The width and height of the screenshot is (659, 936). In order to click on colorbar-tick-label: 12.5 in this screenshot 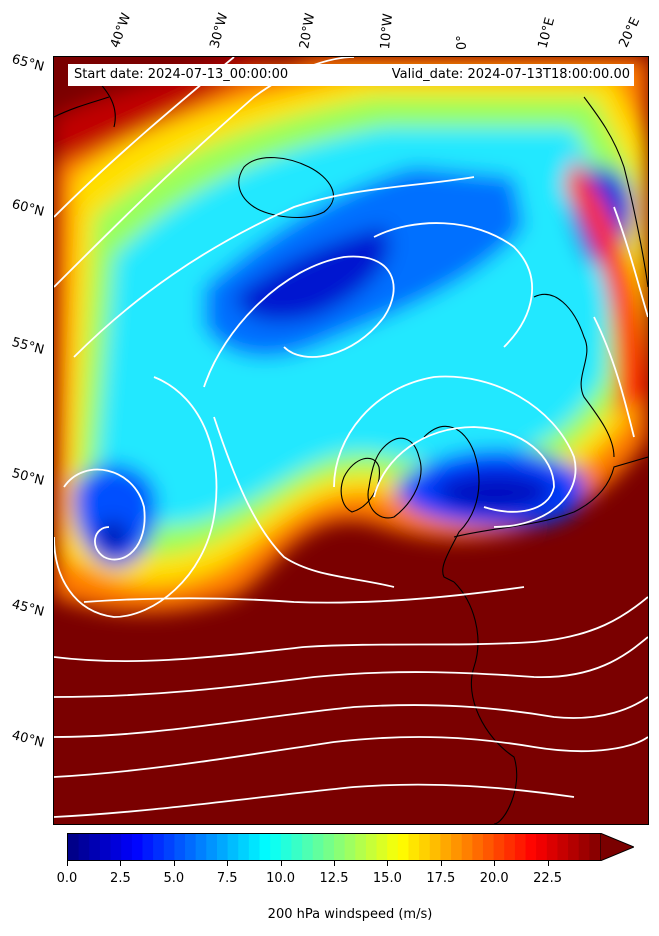, I will do `click(334, 878)`.